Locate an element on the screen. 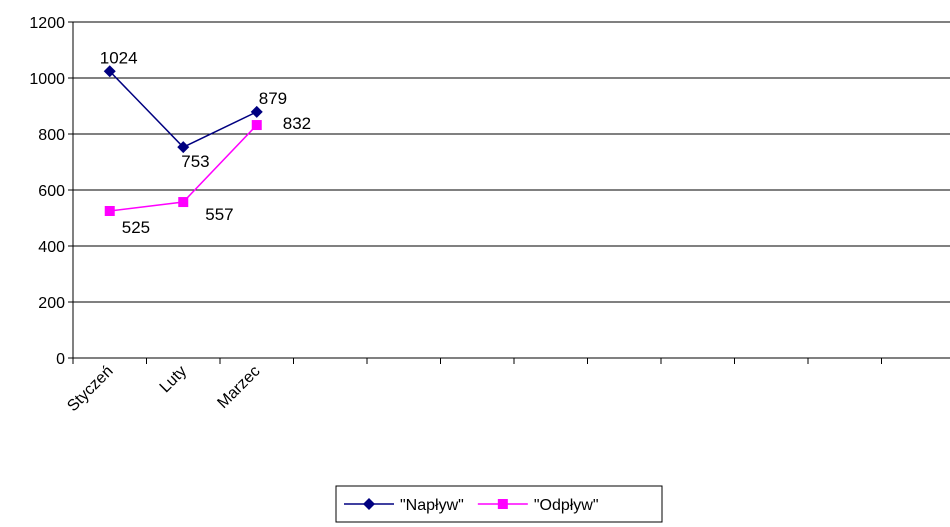 This screenshot has height=527, width=950. y-tick-label: 800 is located at coordinates (51, 135).